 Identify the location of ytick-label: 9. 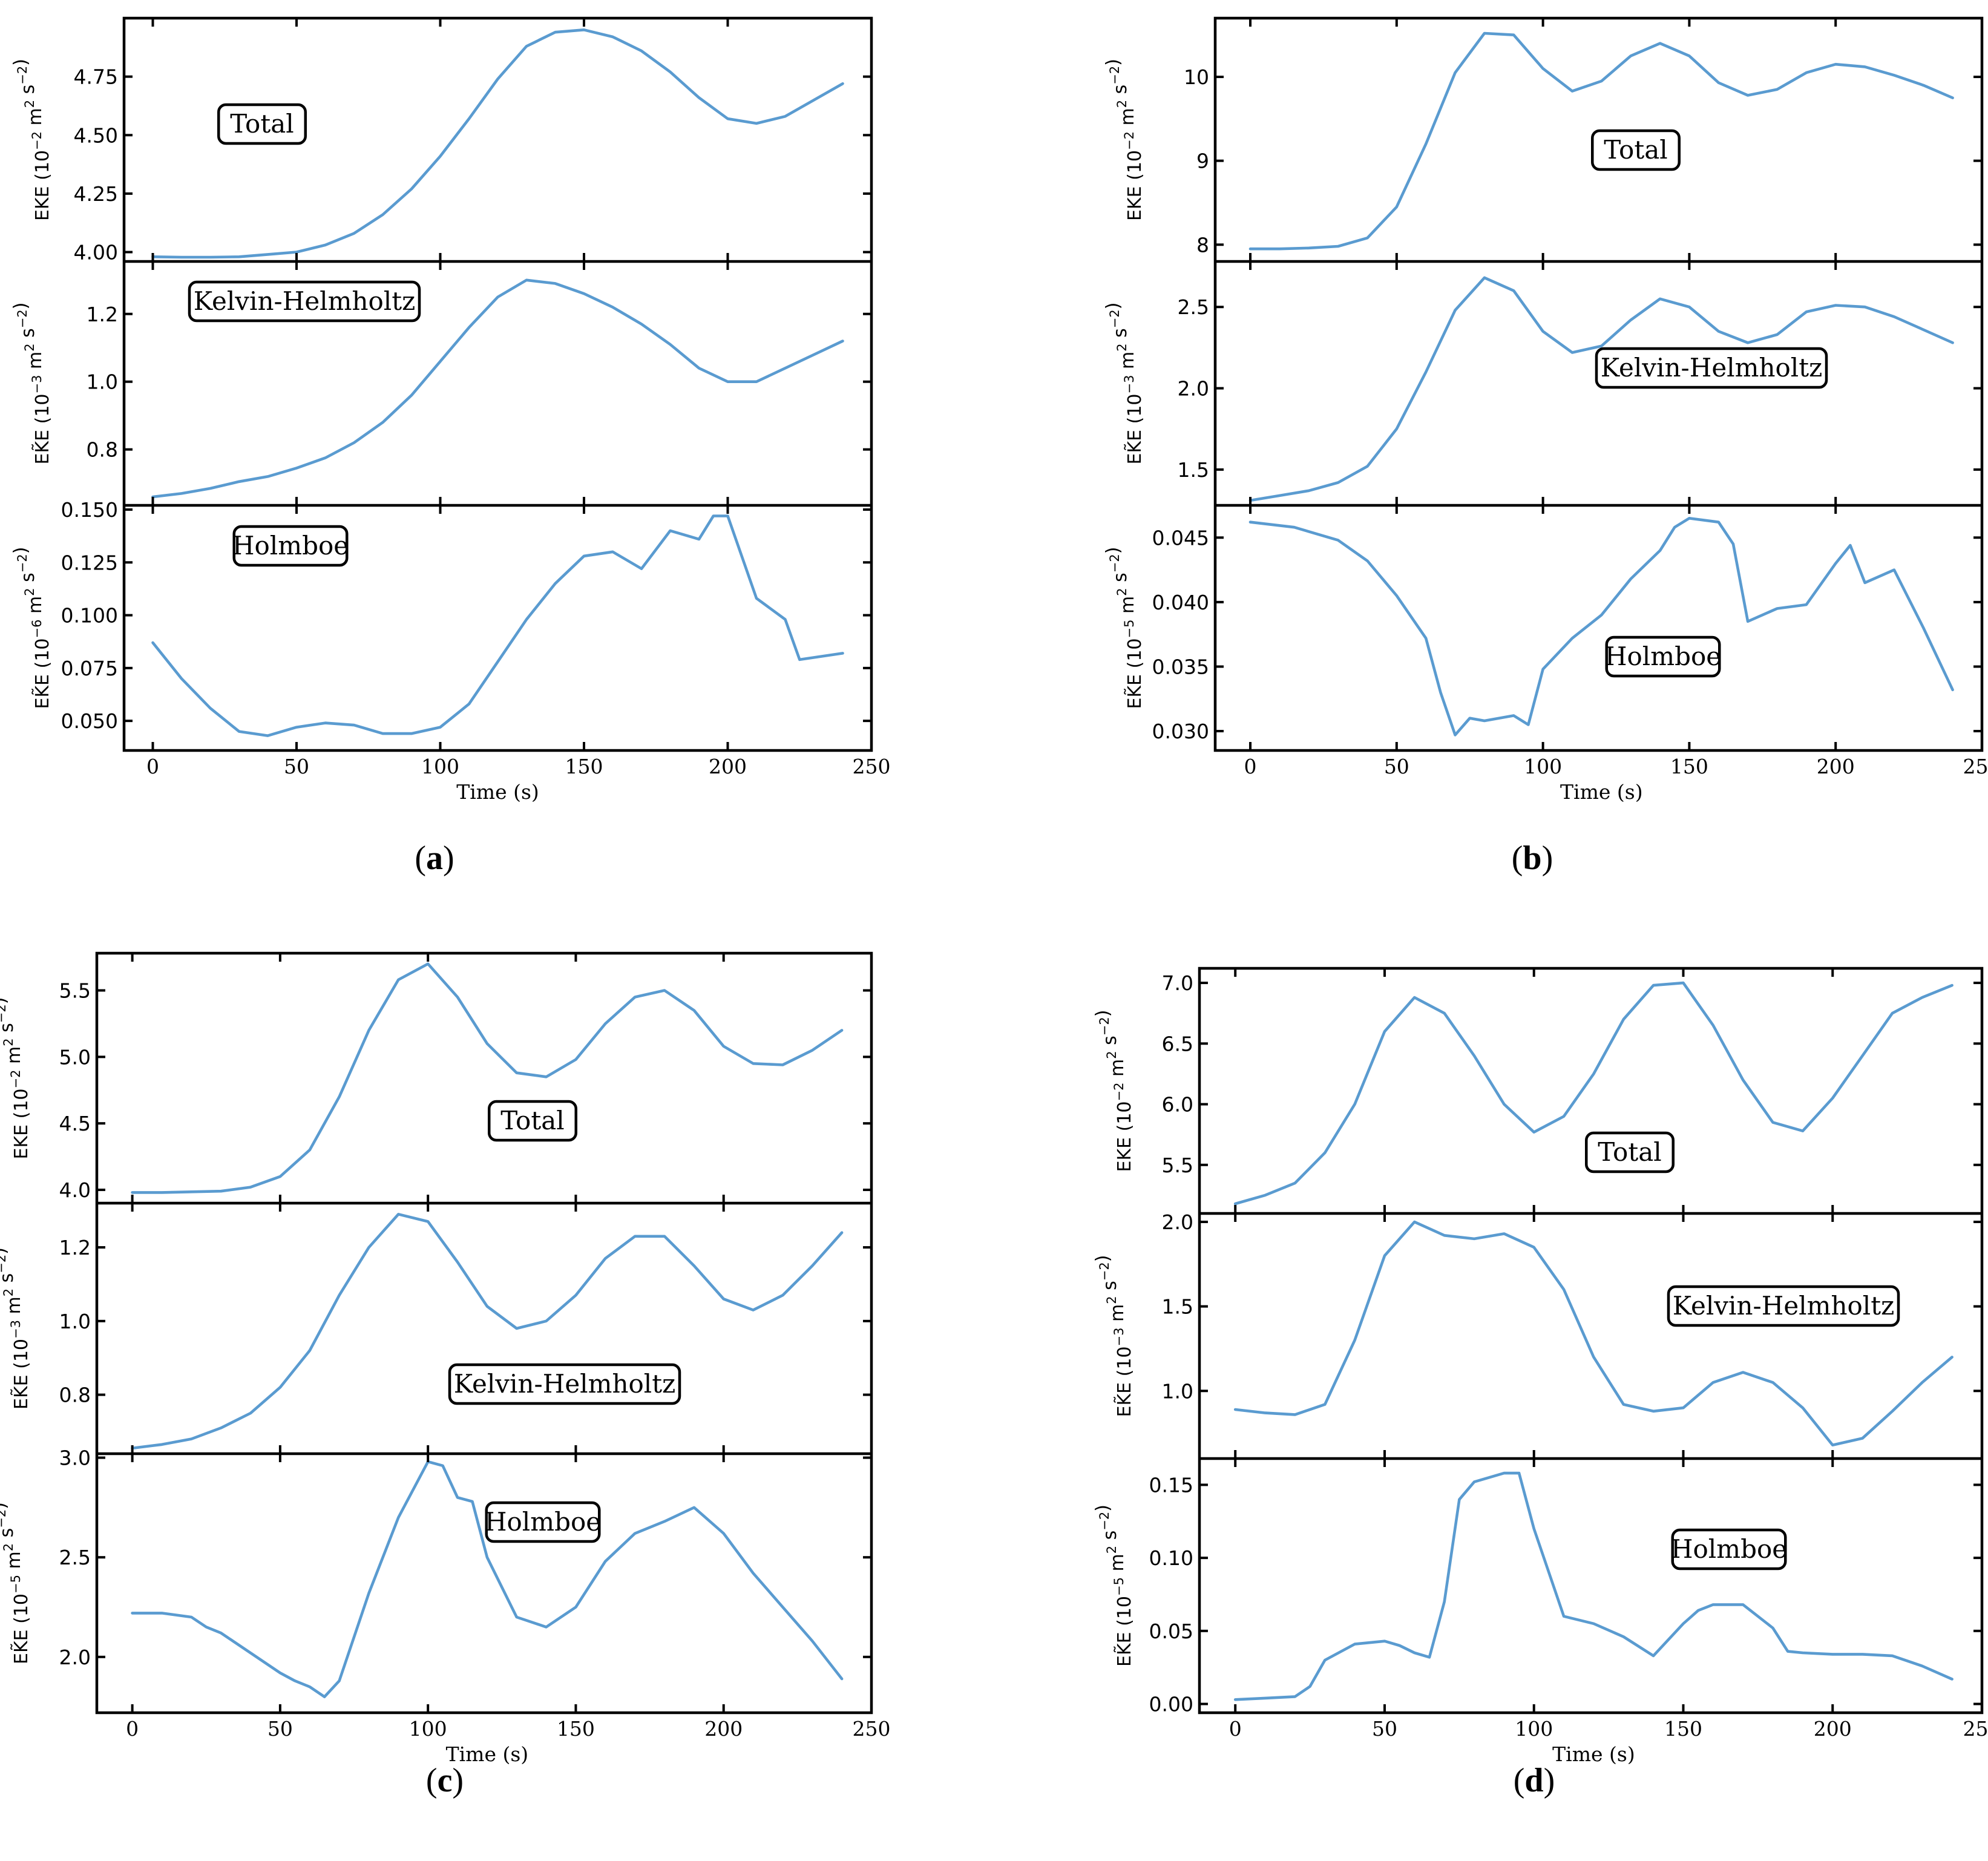
(1202, 161).